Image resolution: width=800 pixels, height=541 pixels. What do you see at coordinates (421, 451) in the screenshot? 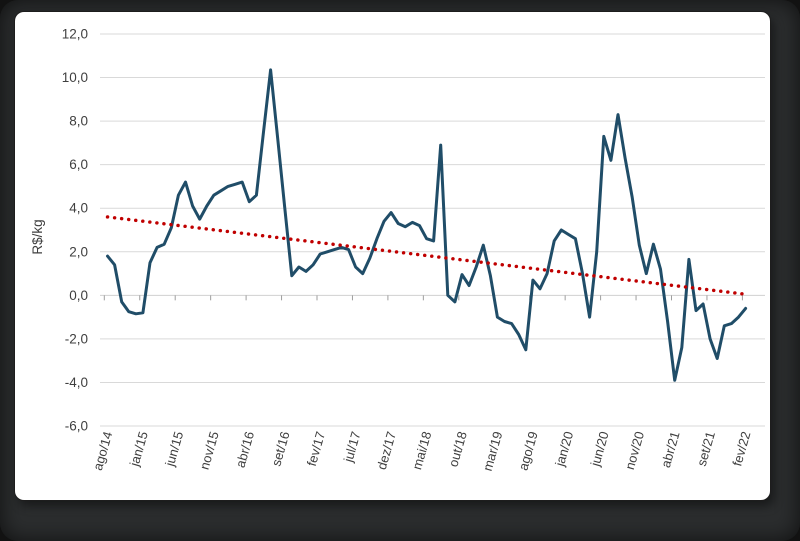
I see `x-tick-label: mai/18` at bounding box center [421, 451].